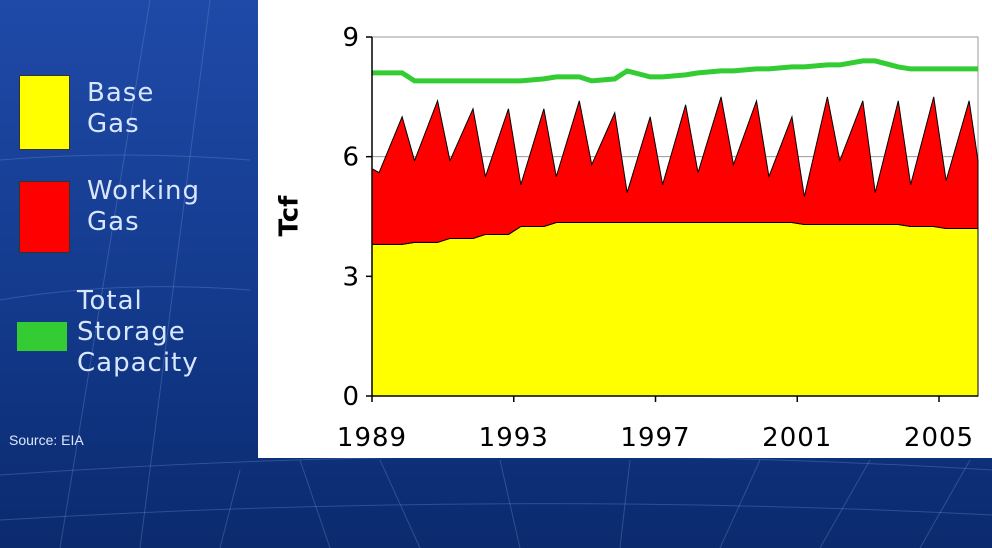 The image size is (992, 548). What do you see at coordinates (797, 438) in the screenshot?
I see `x-tick-label: 2001` at bounding box center [797, 438].